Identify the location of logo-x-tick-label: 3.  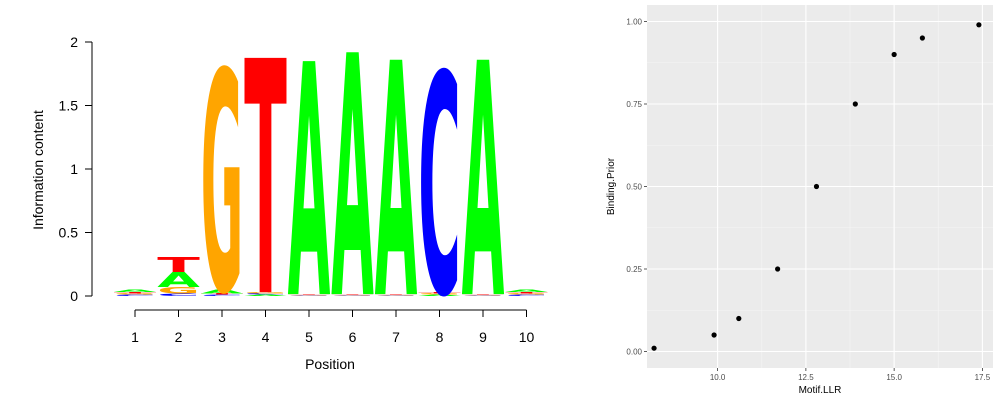
(222, 337).